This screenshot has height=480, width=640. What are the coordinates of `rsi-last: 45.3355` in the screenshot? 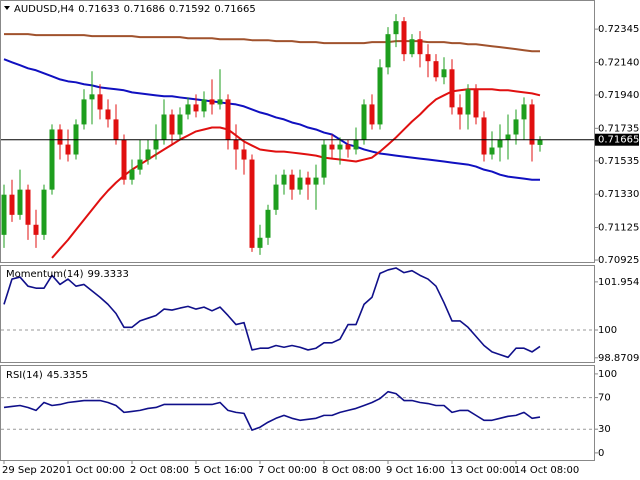 It's located at (67, 375).